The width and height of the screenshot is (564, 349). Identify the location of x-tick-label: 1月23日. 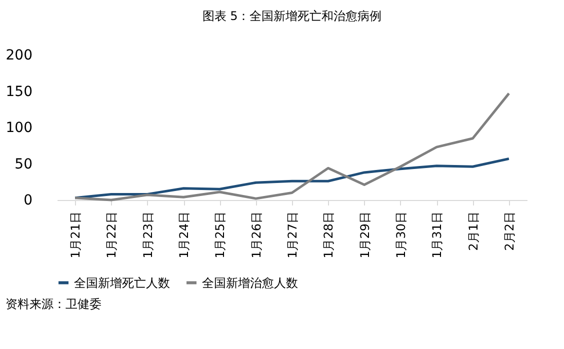
(147, 235).